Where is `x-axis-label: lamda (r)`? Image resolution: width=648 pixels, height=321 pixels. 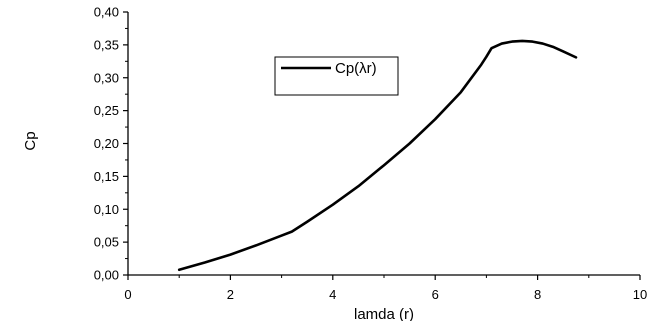 x-axis-label: lamda (r) is located at coordinates (384, 313).